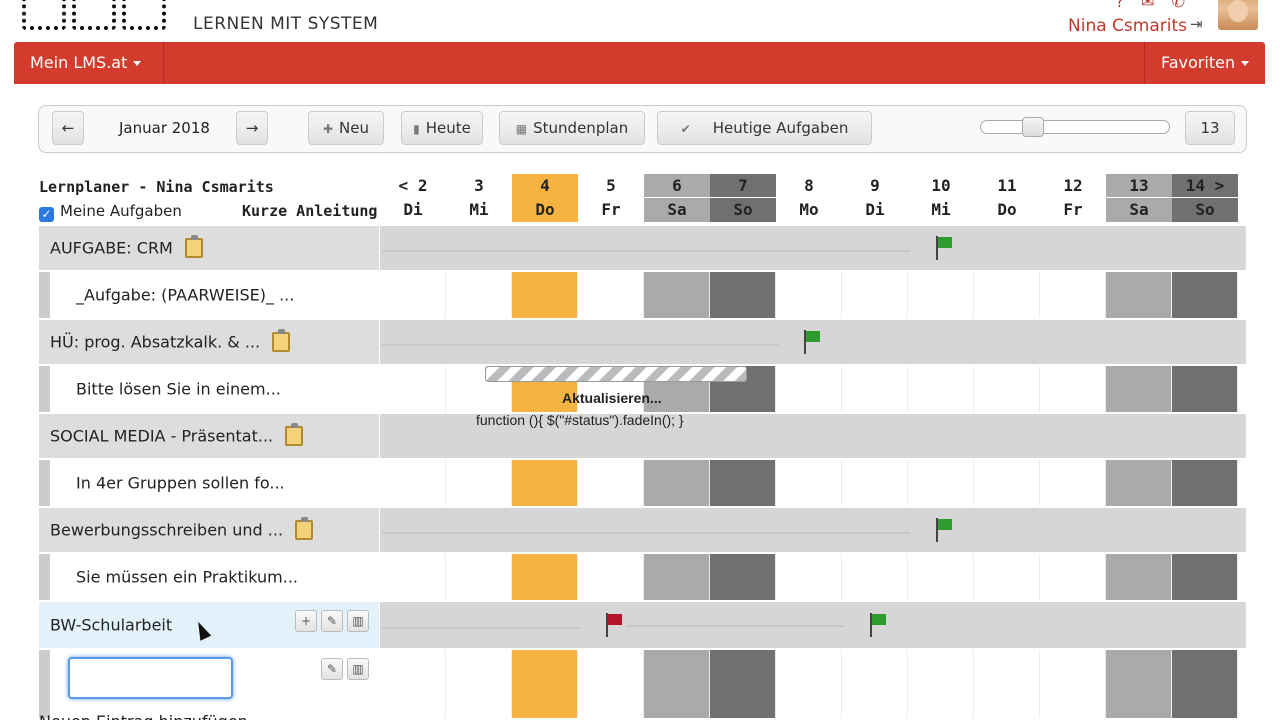 The image size is (1280, 720). I want to click on lms-logo, so click(97, 15).